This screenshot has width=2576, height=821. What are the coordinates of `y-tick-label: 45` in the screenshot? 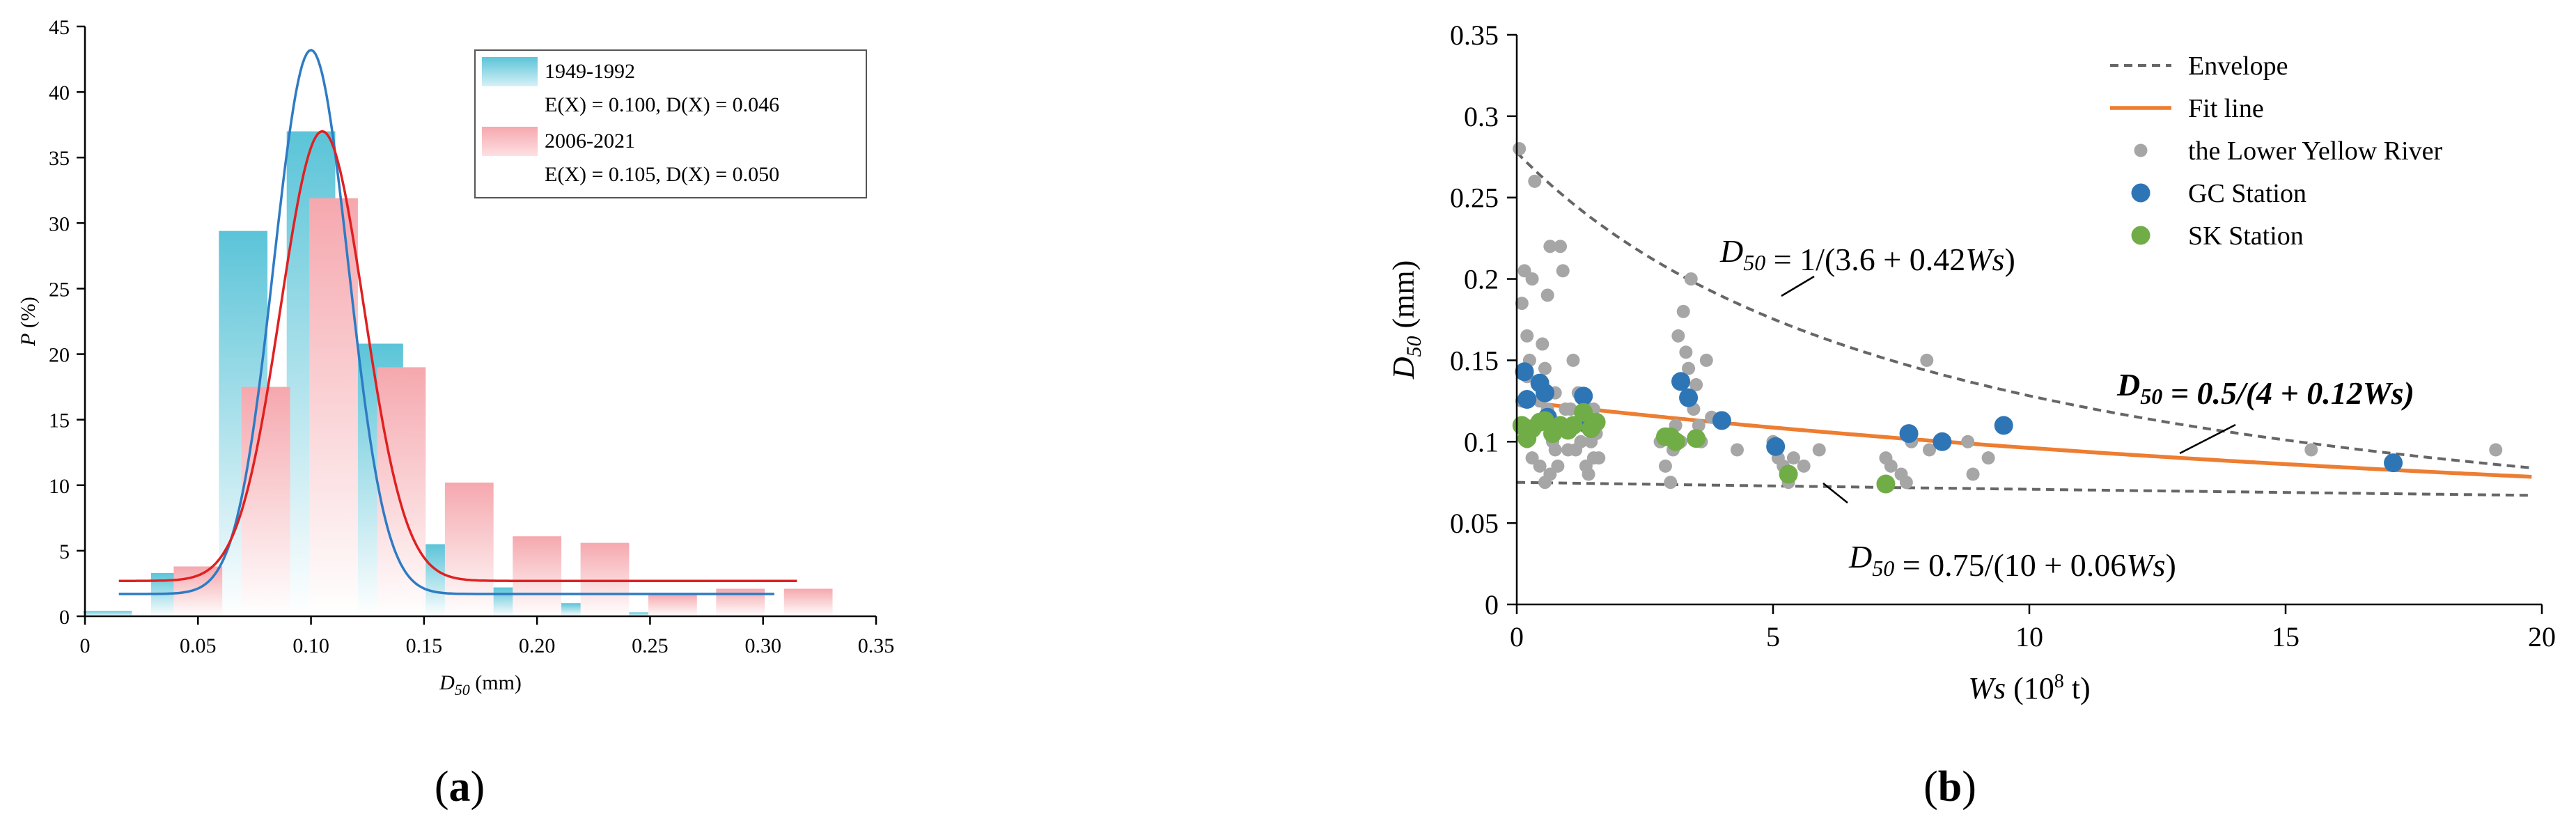 It's located at (59, 27).